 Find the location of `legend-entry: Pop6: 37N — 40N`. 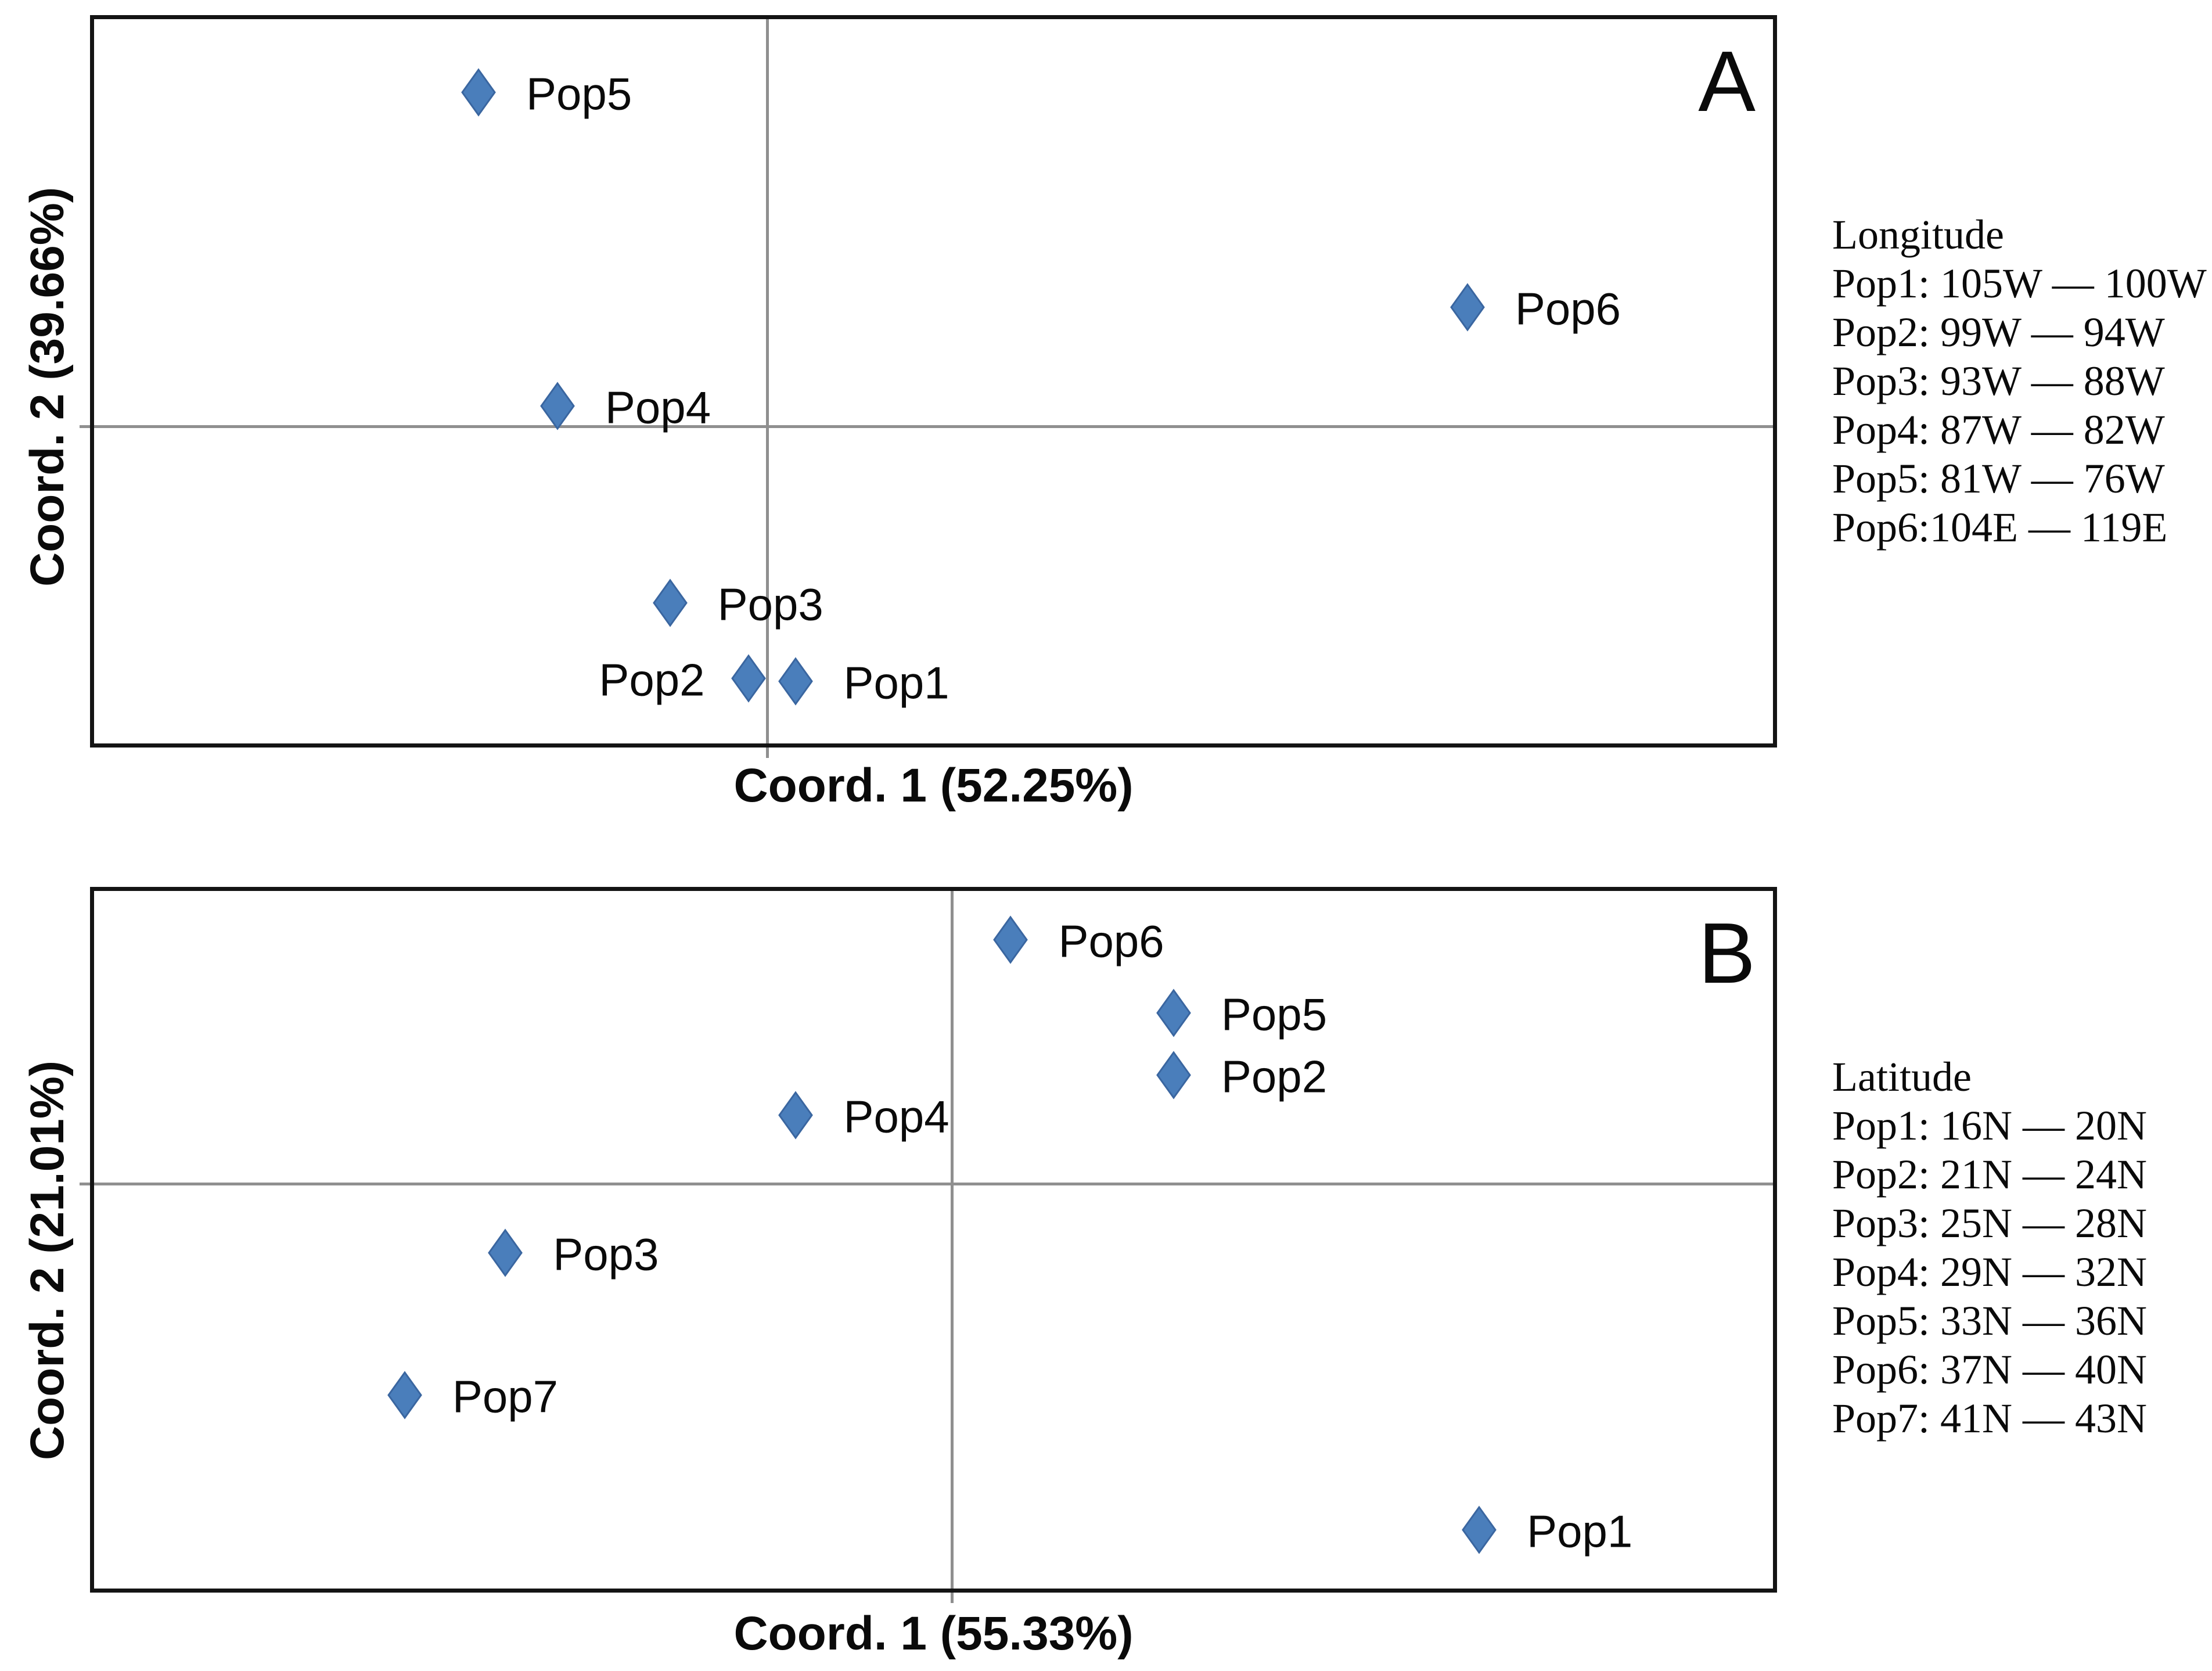

legend-entry: Pop6: 37N — 40N is located at coordinates (1990, 1369).